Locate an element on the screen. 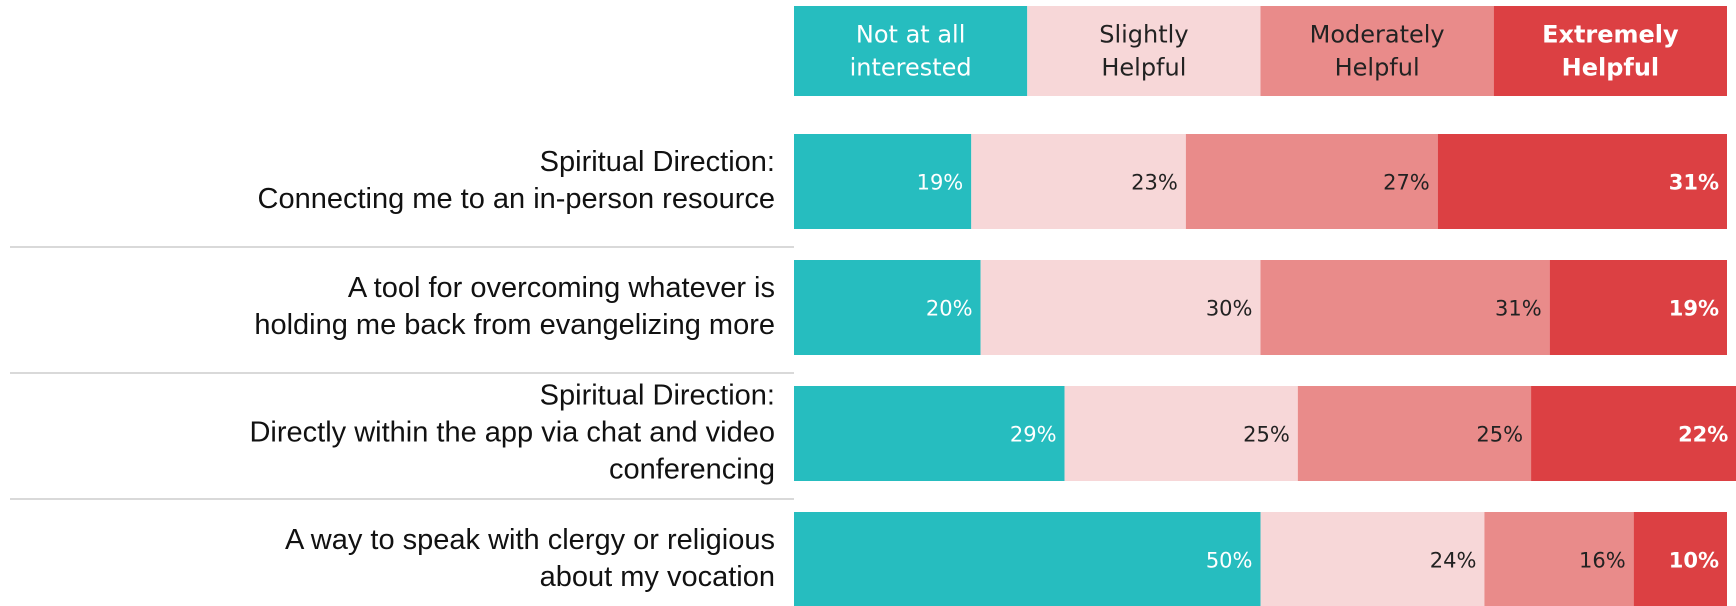 The width and height of the screenshot is (1736, 606). value-label: 10% is located at coordinates (1694, 561).